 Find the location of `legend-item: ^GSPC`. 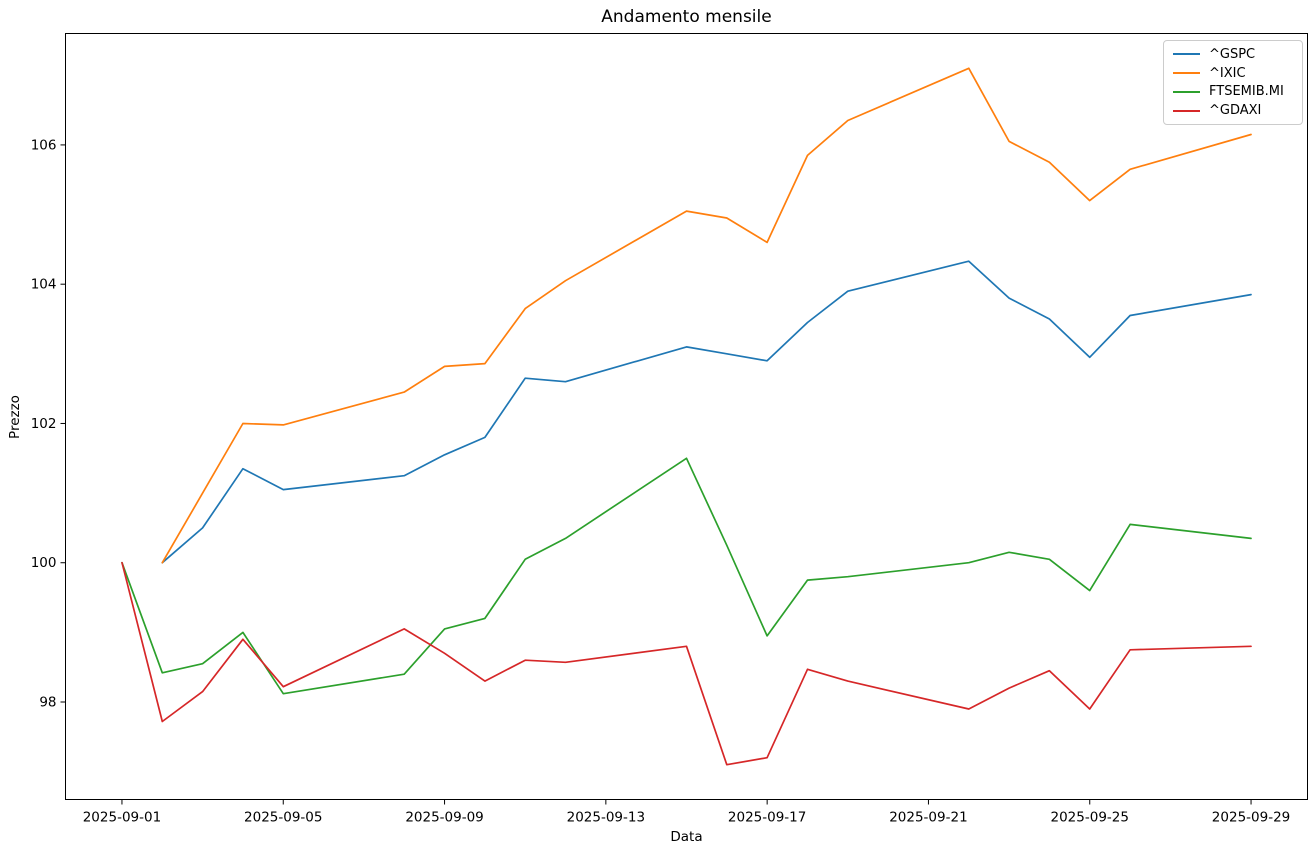

legend-item: ^GSPC is located at coordinates (1233, 54).